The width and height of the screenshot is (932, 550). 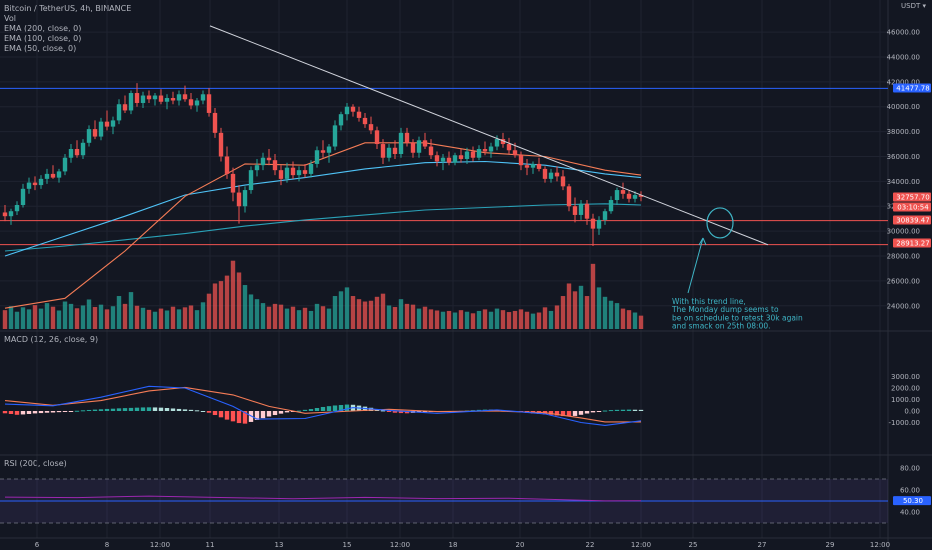 What do you see at coordinates (35, 463) in the screenshot?
I see `rsi-title: RSI (200, close)` at bounding box center [35, 463].